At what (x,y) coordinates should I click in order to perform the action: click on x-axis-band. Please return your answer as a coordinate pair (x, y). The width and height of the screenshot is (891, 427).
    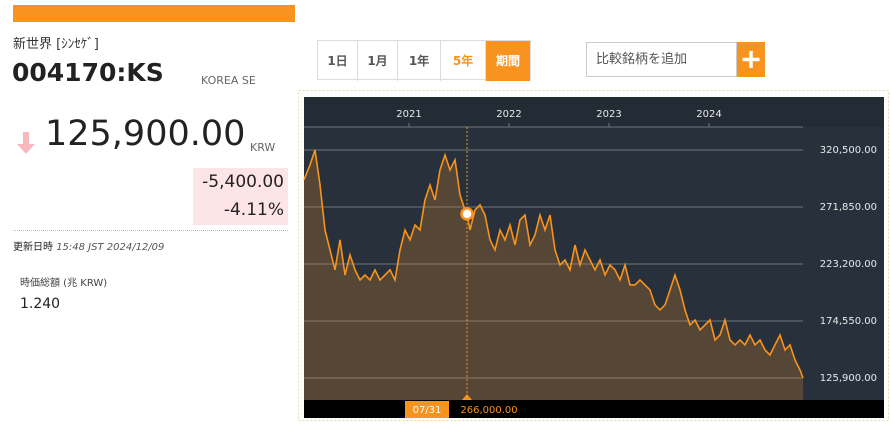
    Looking at the image, I should click on (594, 112).